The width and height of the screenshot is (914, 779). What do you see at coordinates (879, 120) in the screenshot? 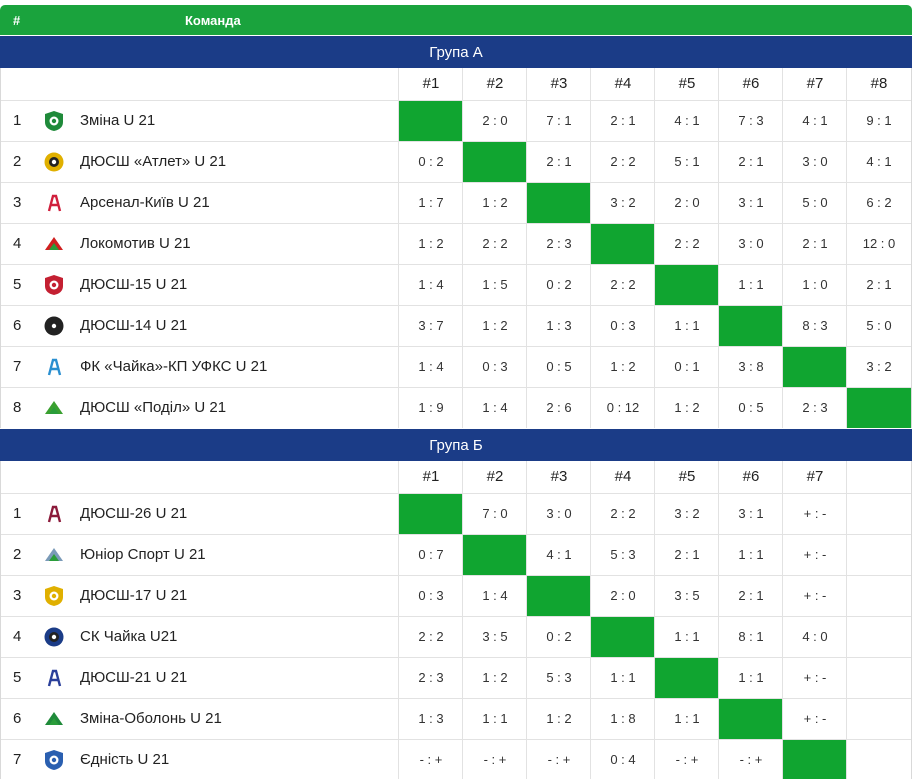
I see `match-result-cell: 9 : 1` at bounding box center [879, 120].